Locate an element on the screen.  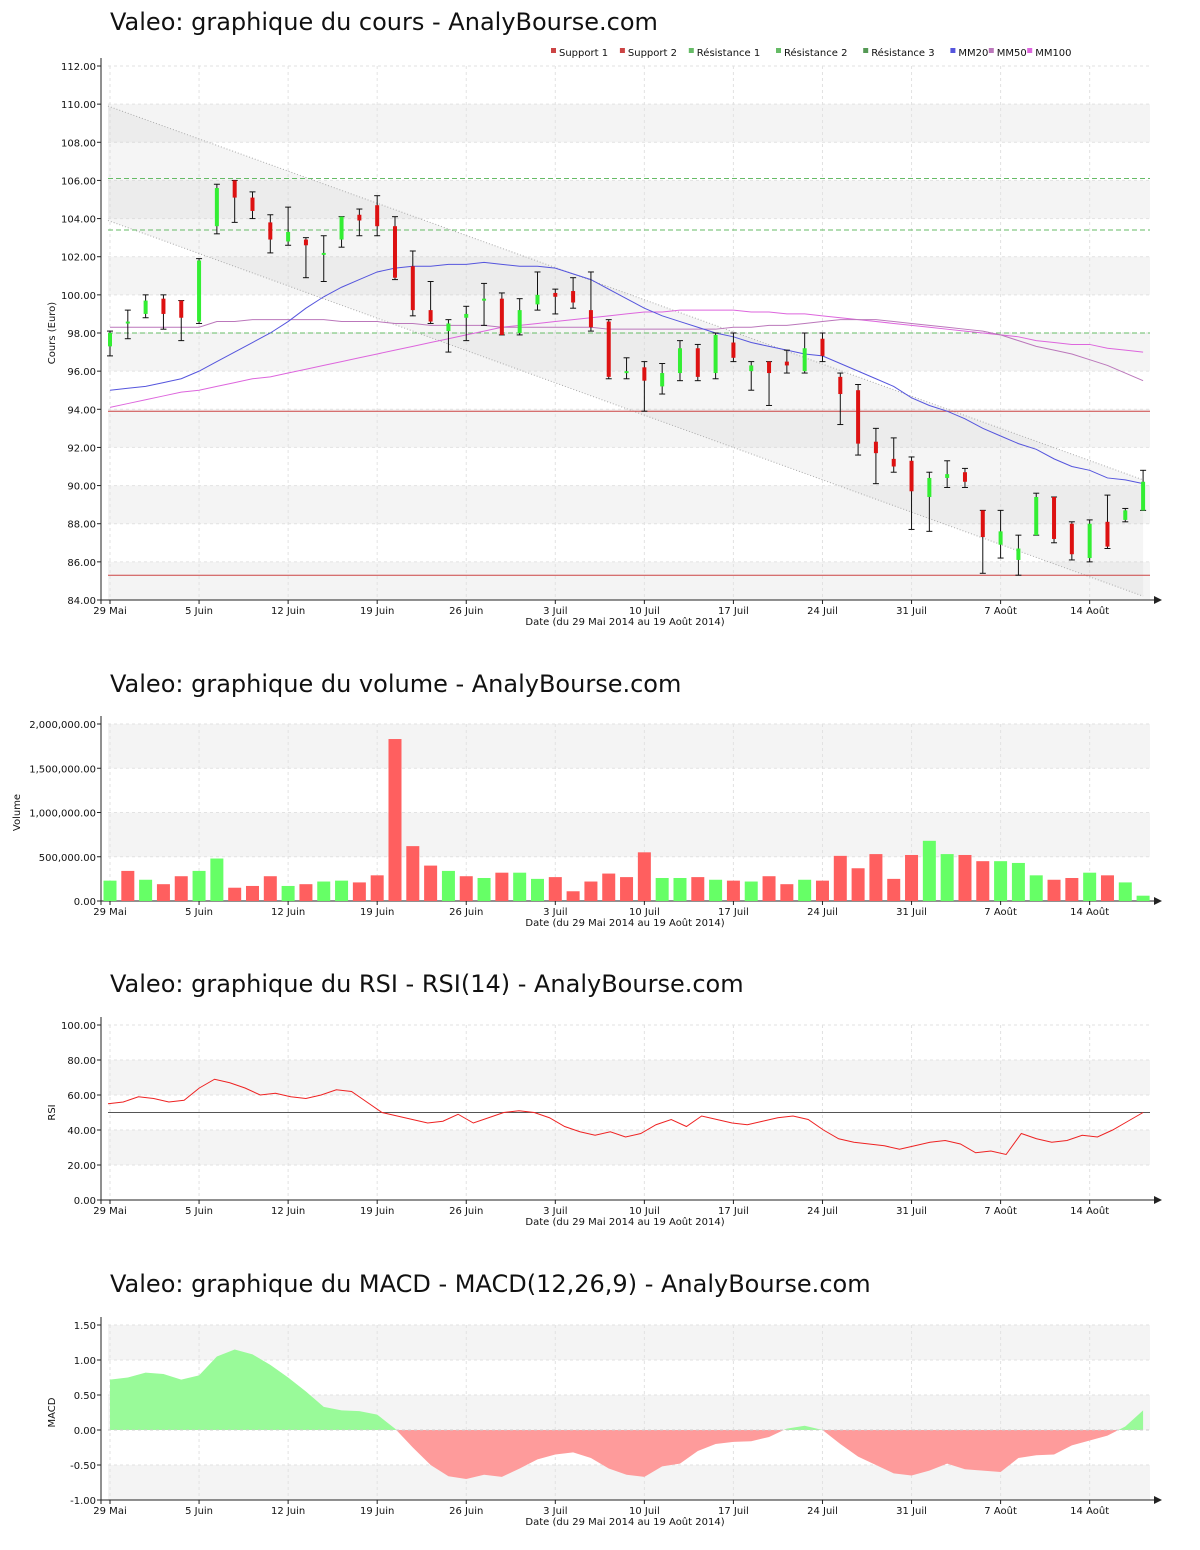
y-tick-label: 104.00 is located at coordinates (78, 220).